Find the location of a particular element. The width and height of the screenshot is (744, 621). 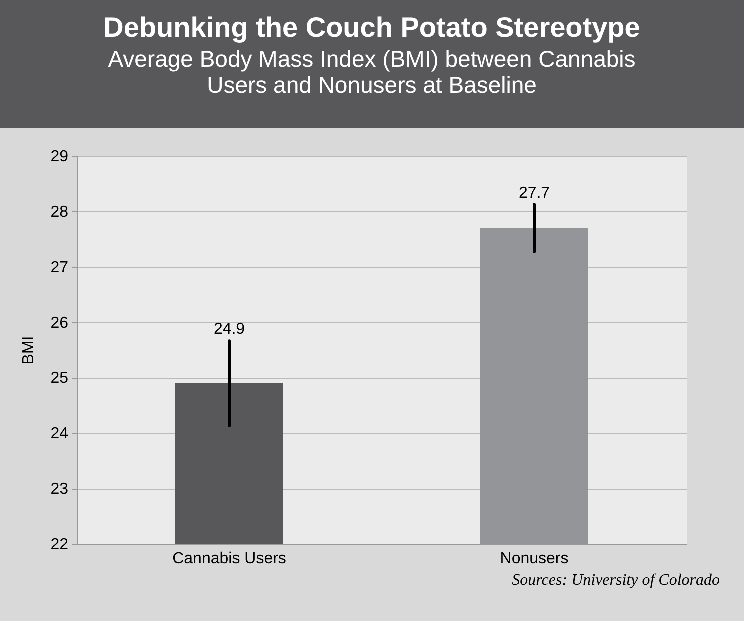

y-tick-label: 27 is located at coordinates (59, 267).